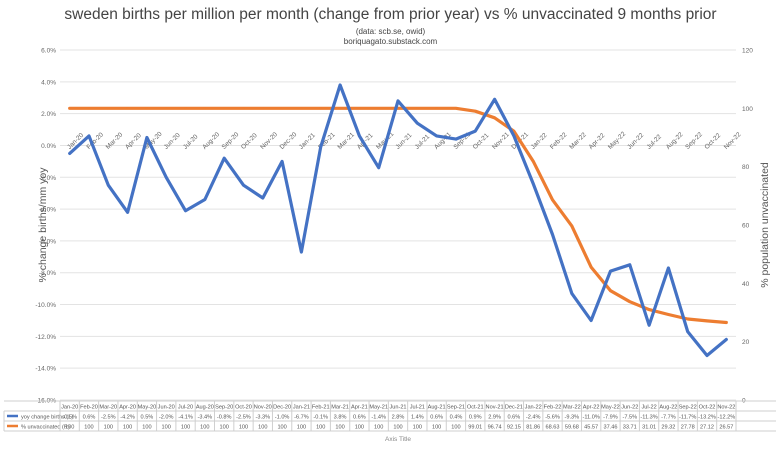 The height and width of the screenshot is (452, 781). Describe the element at coordinates (553, 428) in the screenshot. I see `table-value-cell: 68.63` at that location.